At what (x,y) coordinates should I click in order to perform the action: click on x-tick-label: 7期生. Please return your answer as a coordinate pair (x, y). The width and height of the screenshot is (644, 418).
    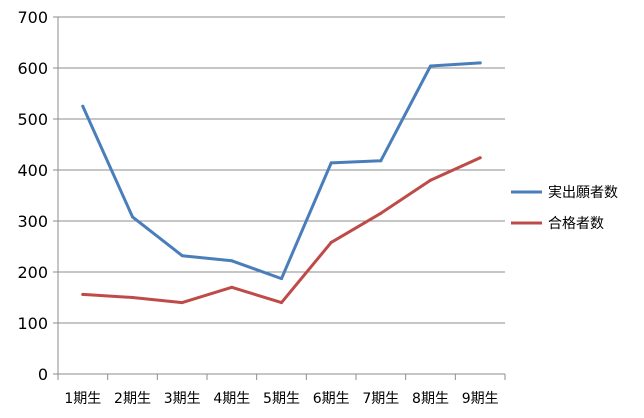
    Looking at the image, I should click on (380, 399).